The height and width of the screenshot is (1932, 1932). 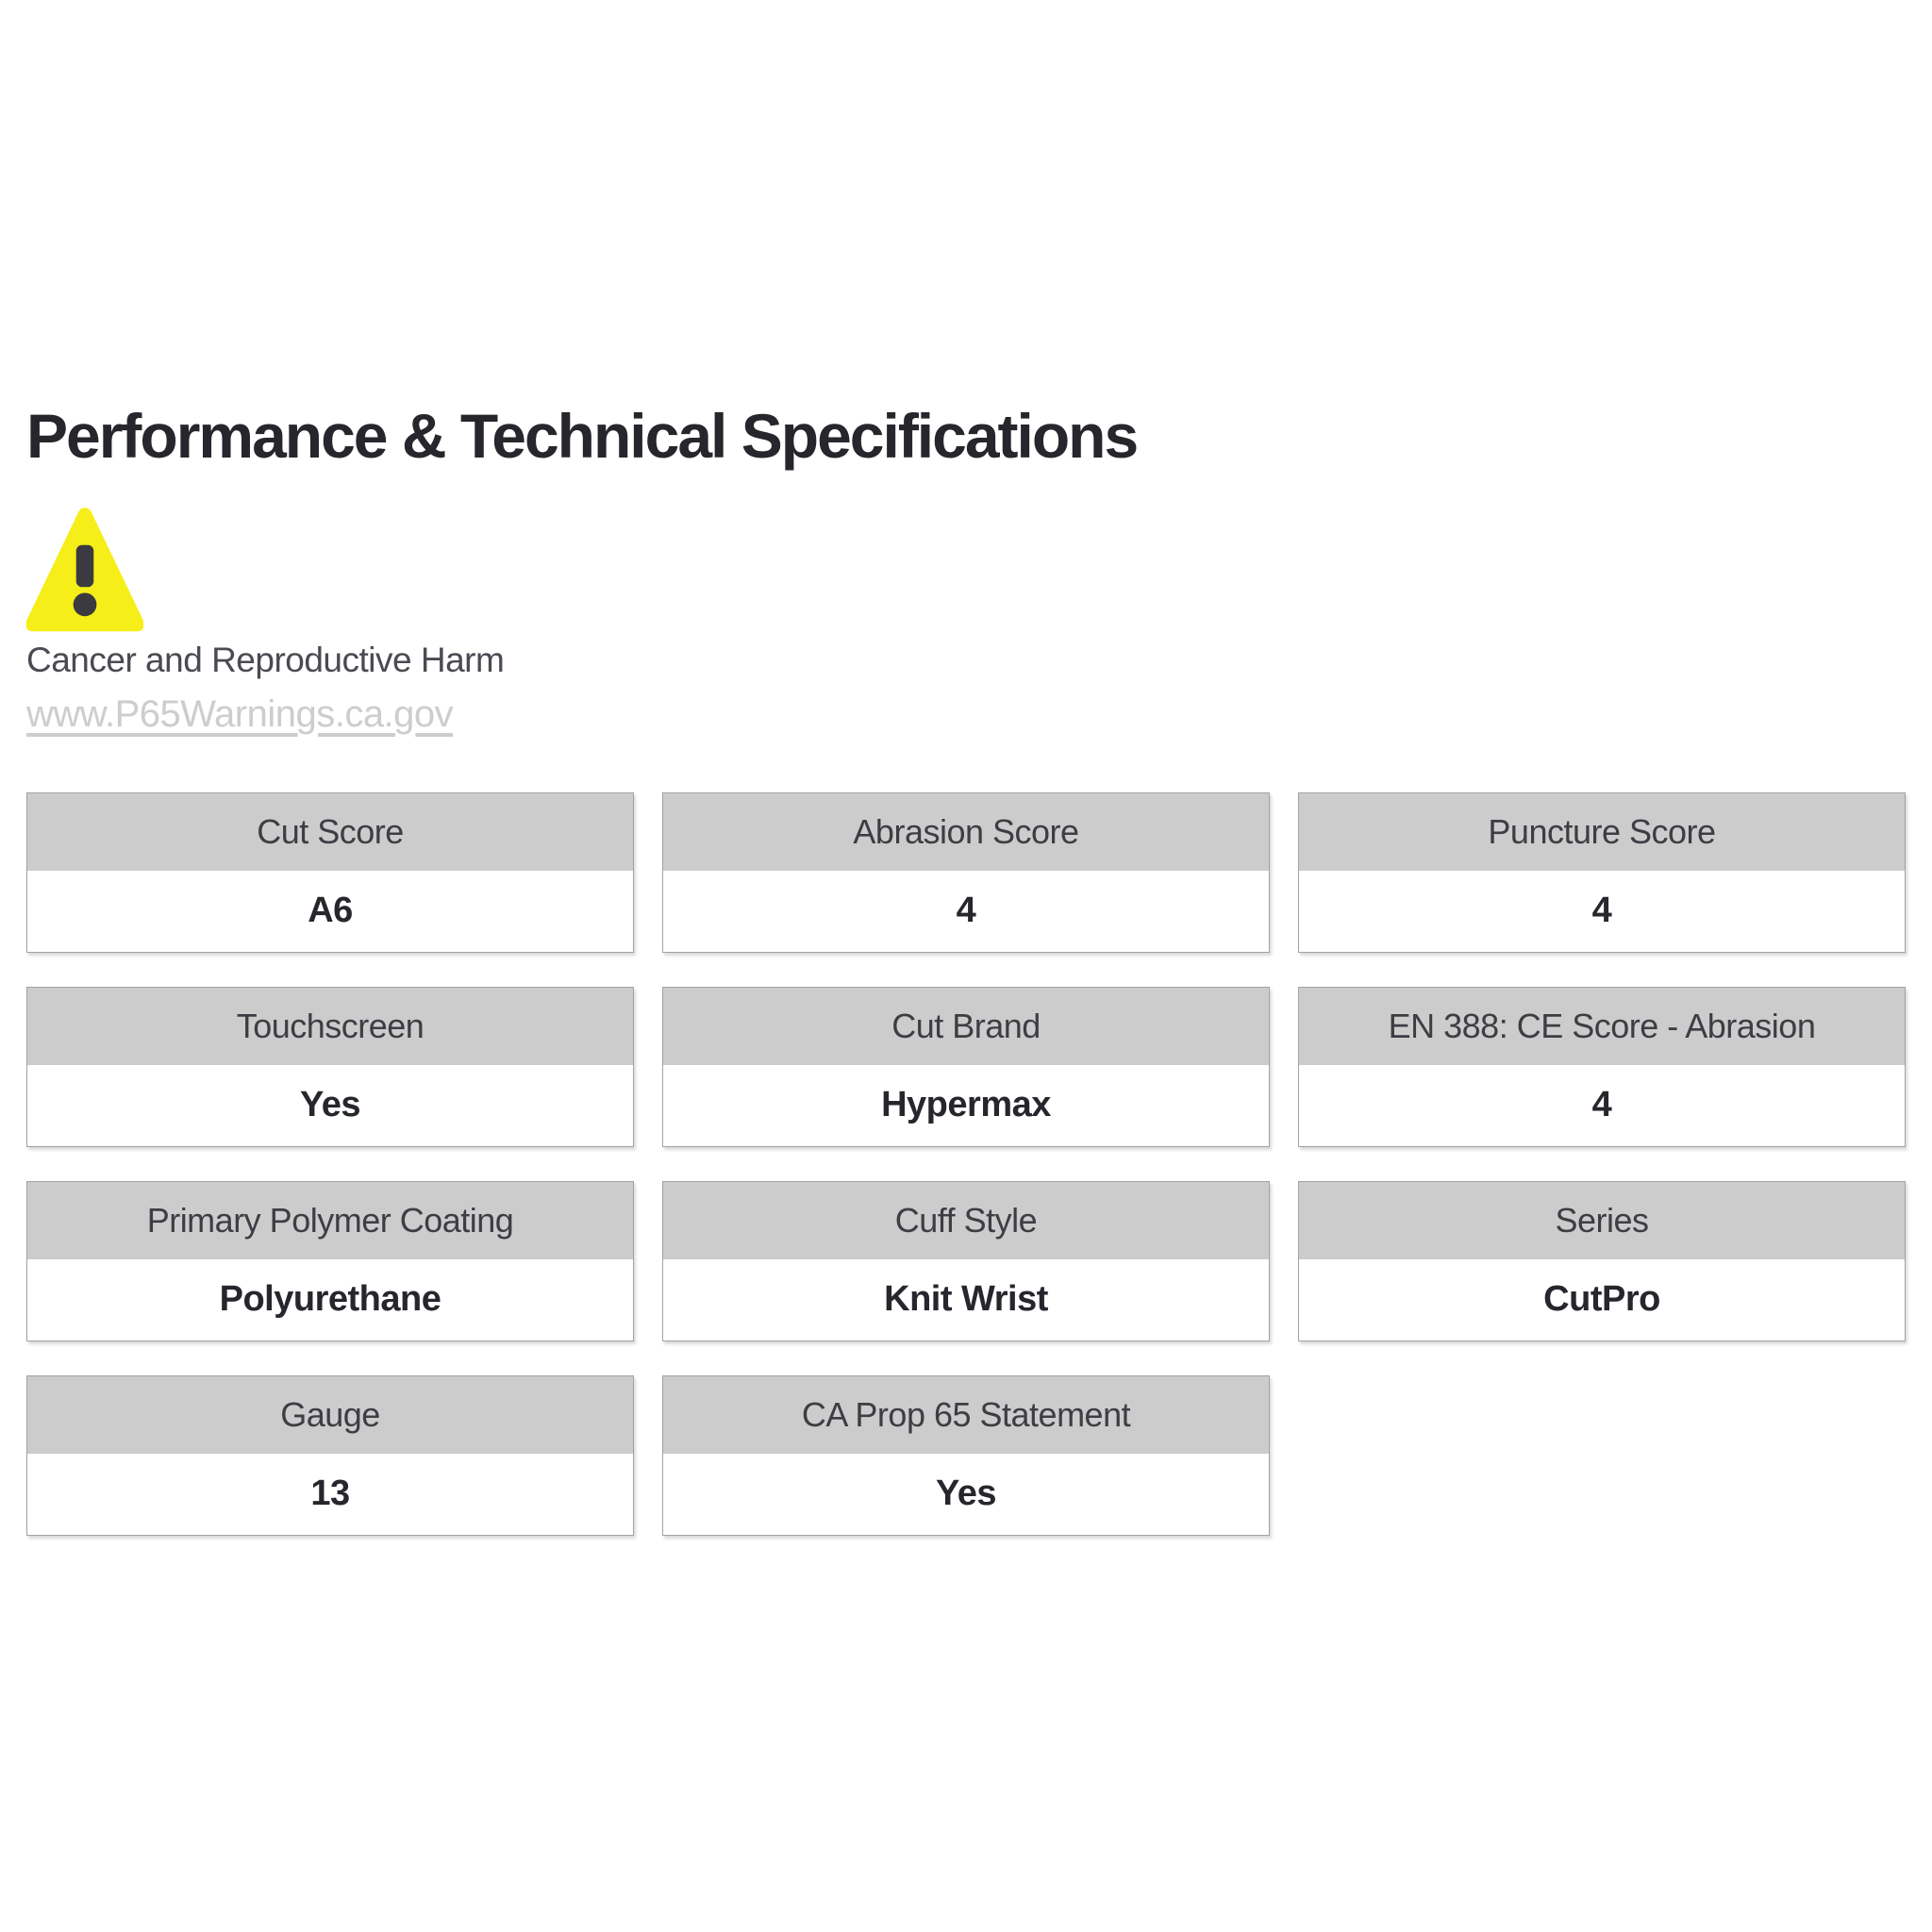 What do you see at coordinates (330, 1026) in the screenshot?
I see `spec-label: Touchscreen` at bounding box center [330, 1026].